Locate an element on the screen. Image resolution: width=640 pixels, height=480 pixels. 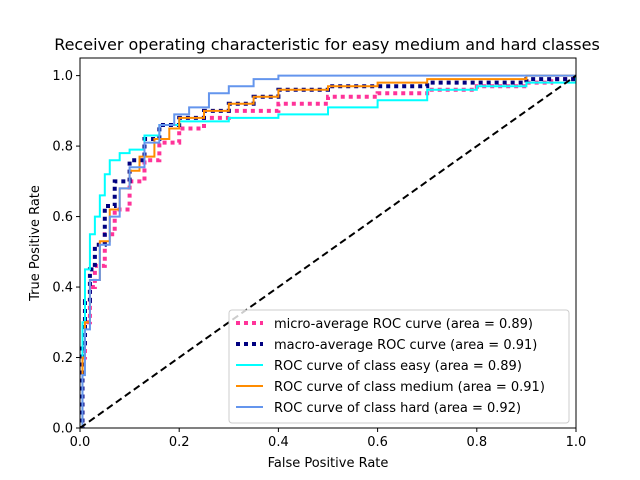
y-tick-label: 0.2 is located at coordinates (62, 358).